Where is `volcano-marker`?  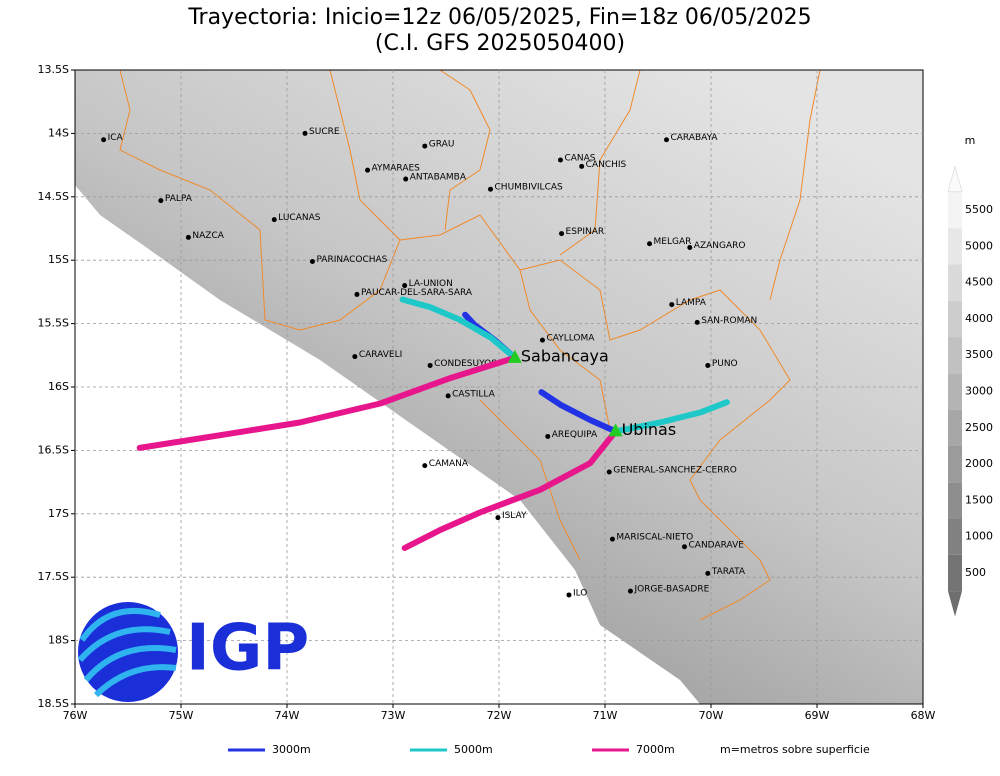 volcano-marker is located at coordinates (514, 356).